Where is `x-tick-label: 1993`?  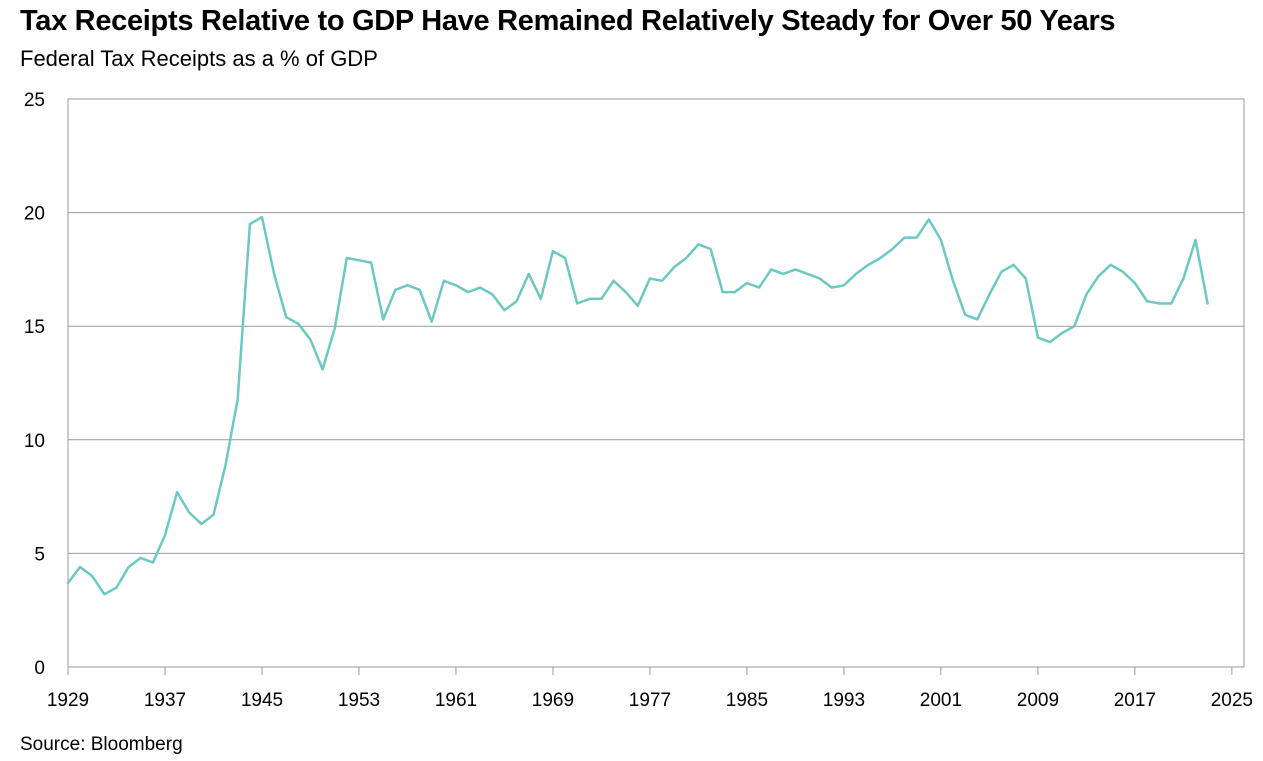
x-tick-label: 1993 is located at coordinates (844, 700).